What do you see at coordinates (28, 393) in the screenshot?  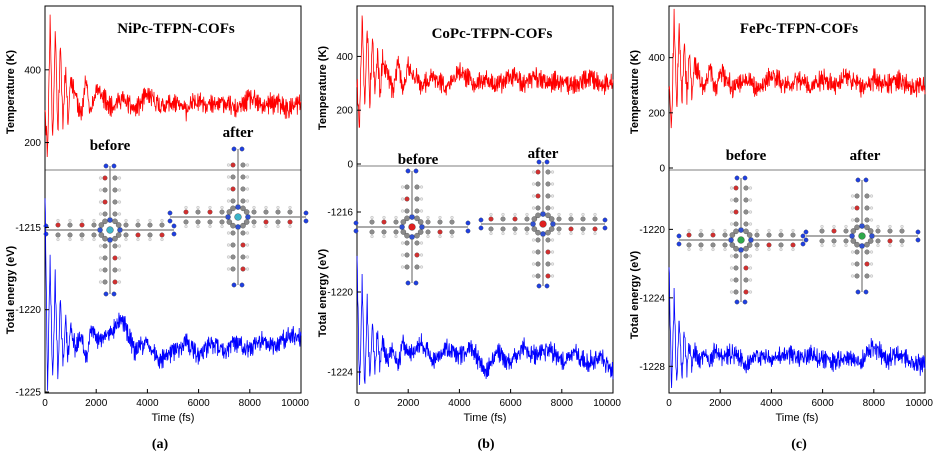 I see `y-tick-label: -1225` at bounding box center [28, 393].